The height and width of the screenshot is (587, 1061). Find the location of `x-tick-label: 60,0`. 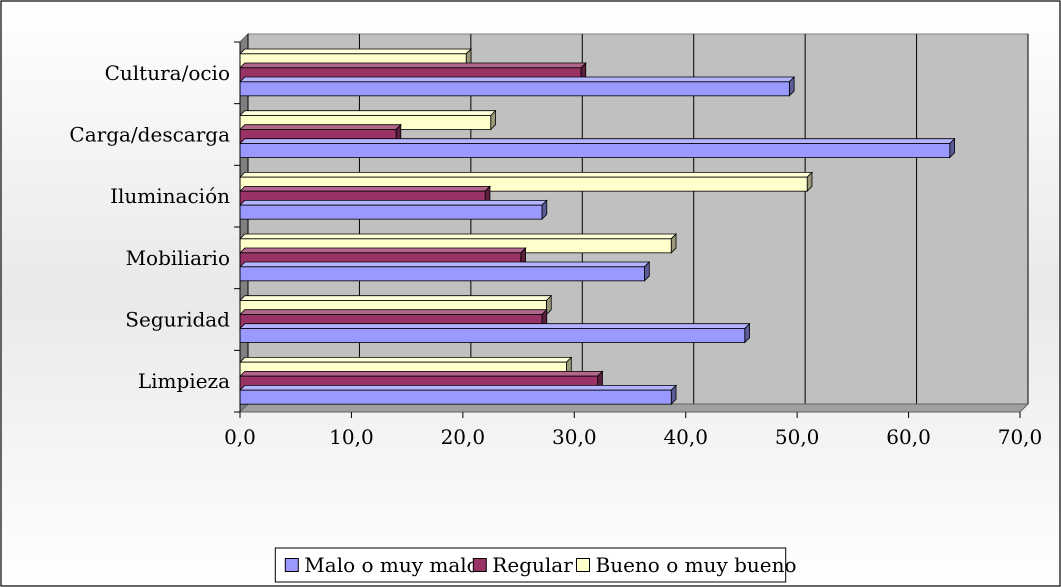

x-tick-label: 60,0 is located at coordinates (908, 437).